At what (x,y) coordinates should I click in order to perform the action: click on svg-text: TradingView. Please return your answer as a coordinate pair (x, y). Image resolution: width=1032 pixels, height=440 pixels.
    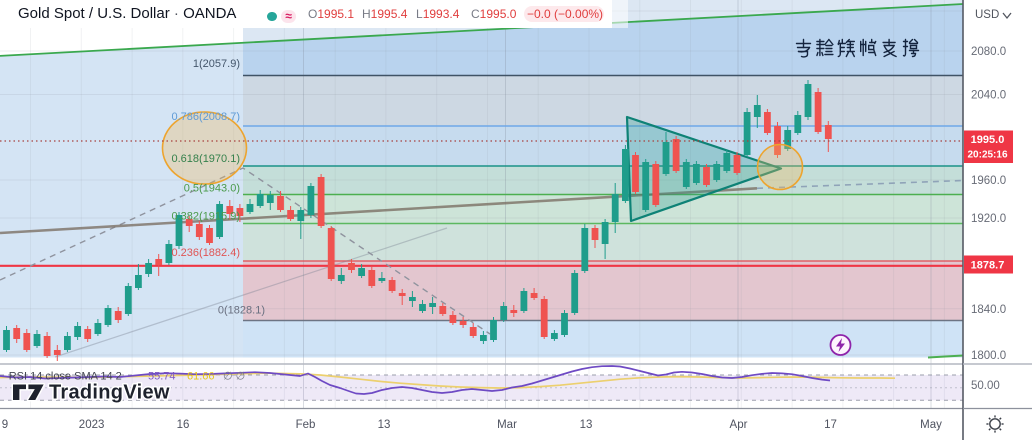
    Looking at the image, I should click on (109, 393).